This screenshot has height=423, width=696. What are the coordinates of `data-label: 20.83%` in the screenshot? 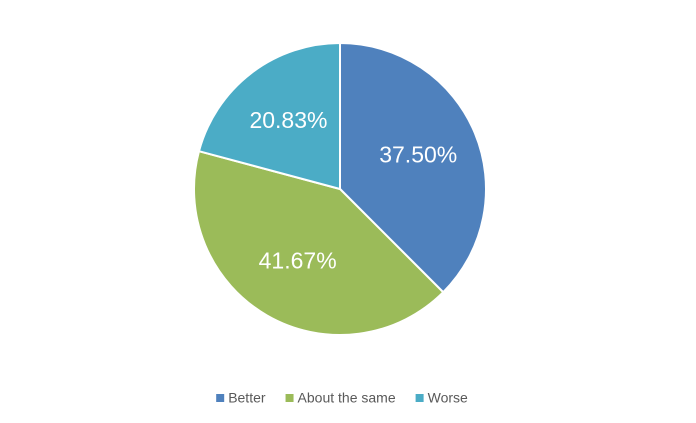 It's located at (288, 120).